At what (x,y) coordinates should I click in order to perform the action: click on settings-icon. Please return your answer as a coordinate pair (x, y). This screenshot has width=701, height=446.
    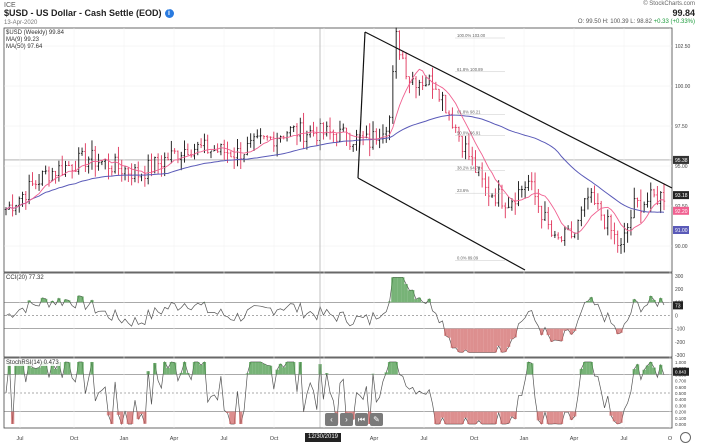
    Looking at the image, I should click on (685, 437).